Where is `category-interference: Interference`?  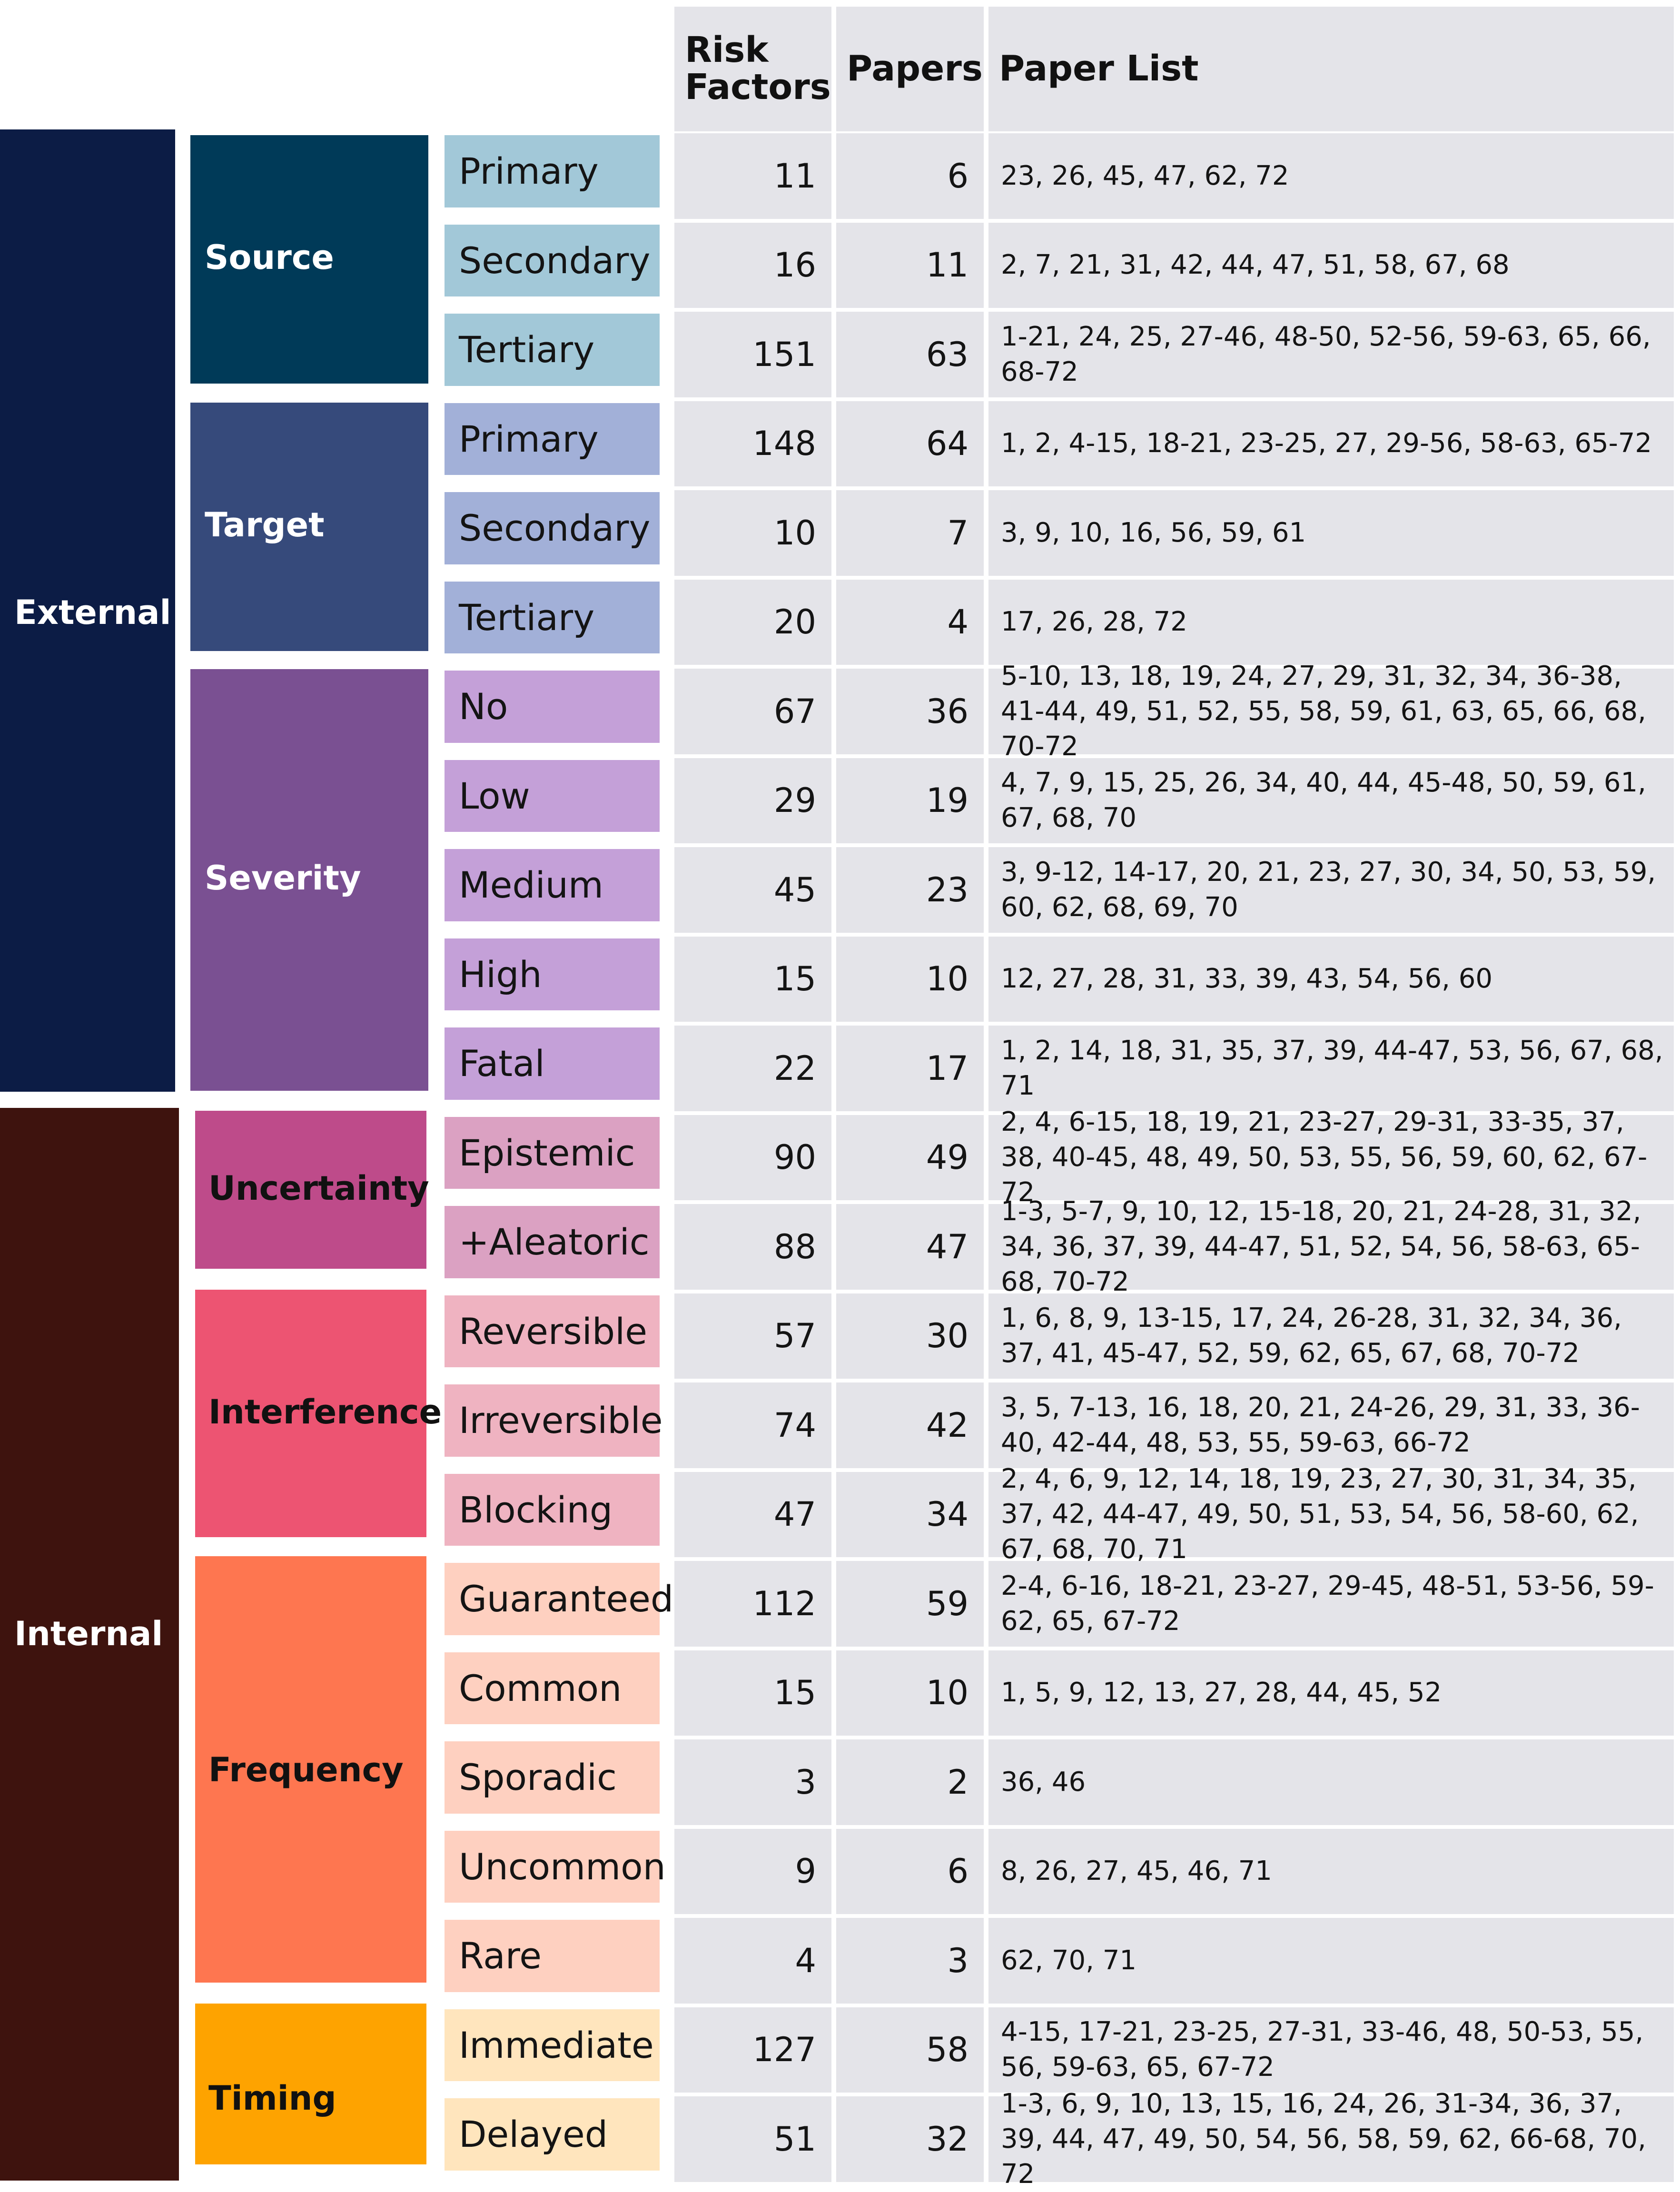
category-interference: Interference is located at coordinates (319, 1413).